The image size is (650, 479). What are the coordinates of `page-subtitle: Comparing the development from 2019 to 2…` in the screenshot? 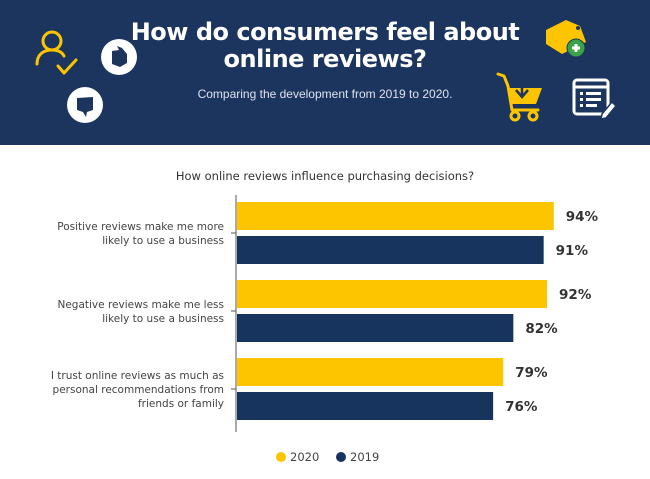 It's located at (325, 94).